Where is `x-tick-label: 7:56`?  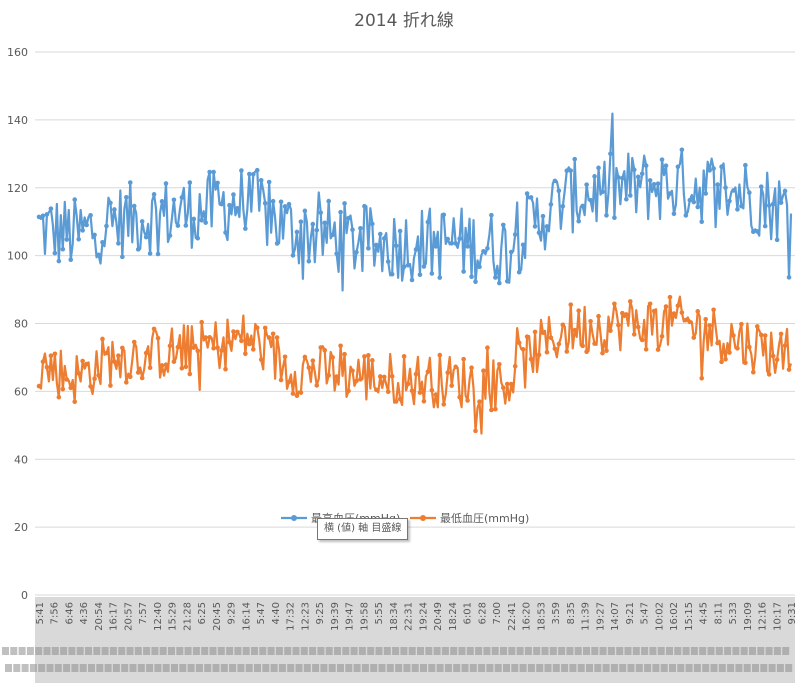 x-tick-label: 7:56 is located at coordinates (55, 613).